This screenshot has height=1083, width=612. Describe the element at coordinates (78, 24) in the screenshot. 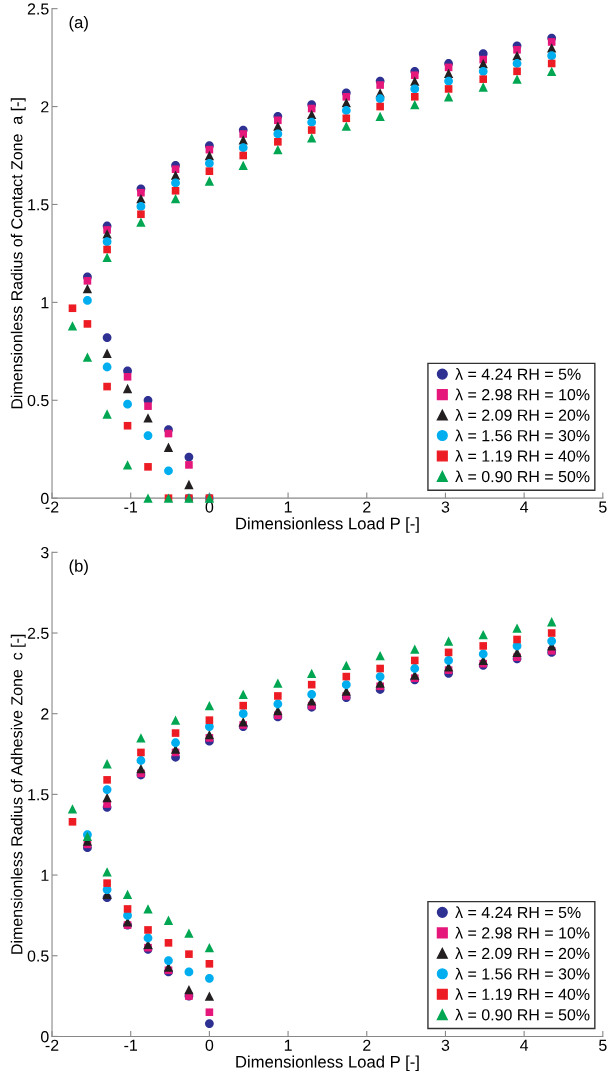

I see `annotation: (a)` at that location.